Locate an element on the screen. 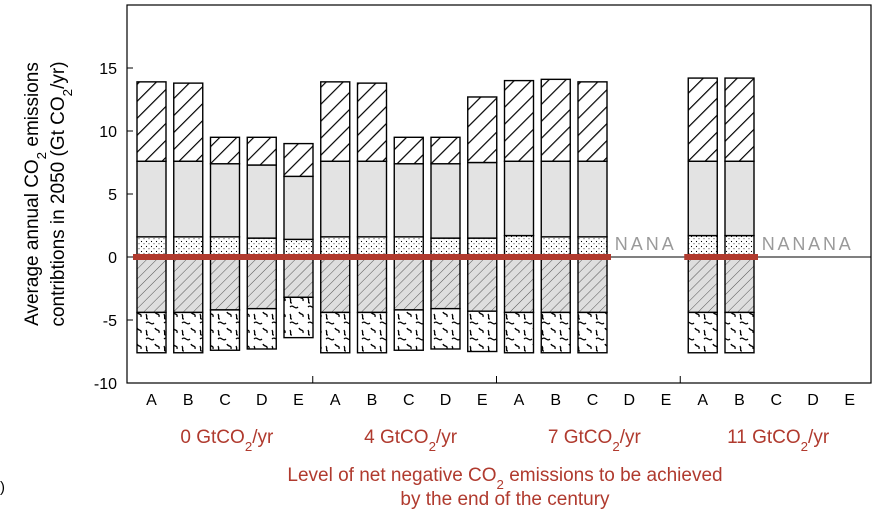 The image size is (875, 515). y-axis-title-line1-part: emissions is located at coordinates (32, 107).